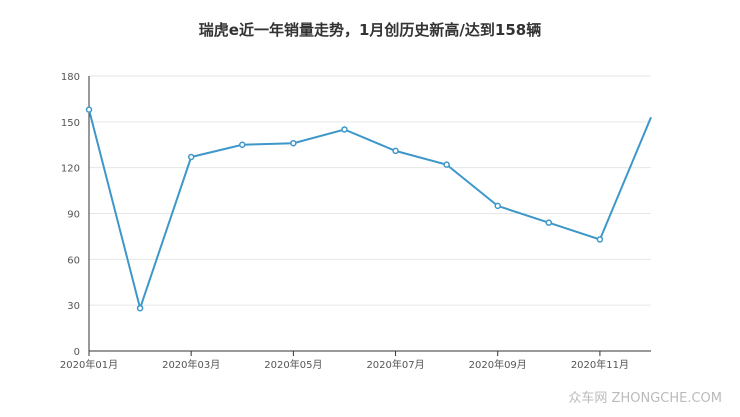  Describe the element at coordinates (370, 30) in the screenshot. I see `chart-title: 瑞虎e近一年销量走势，1月创历史新高/达到158辆` at that location.